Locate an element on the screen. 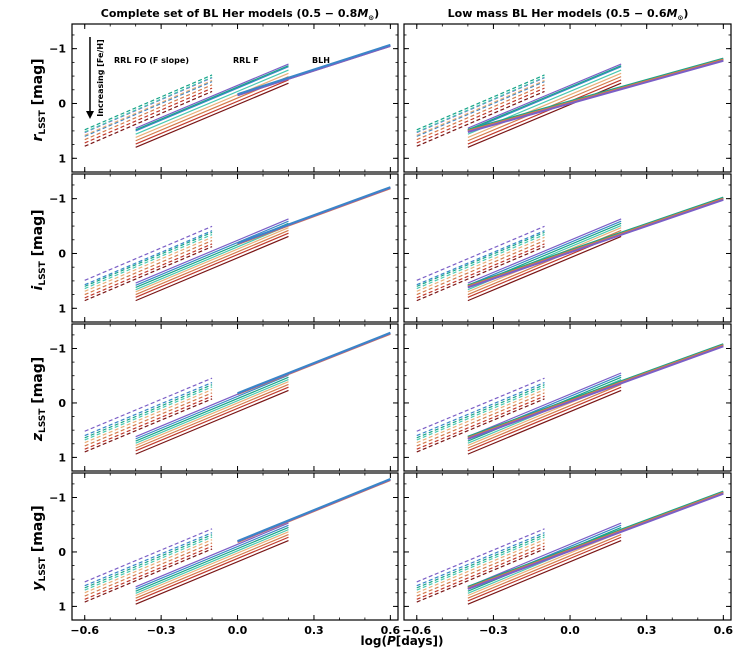 The width and height of the screenshot is (750, 650). panel-bg-r-complete is located at coordinates (235, 98).